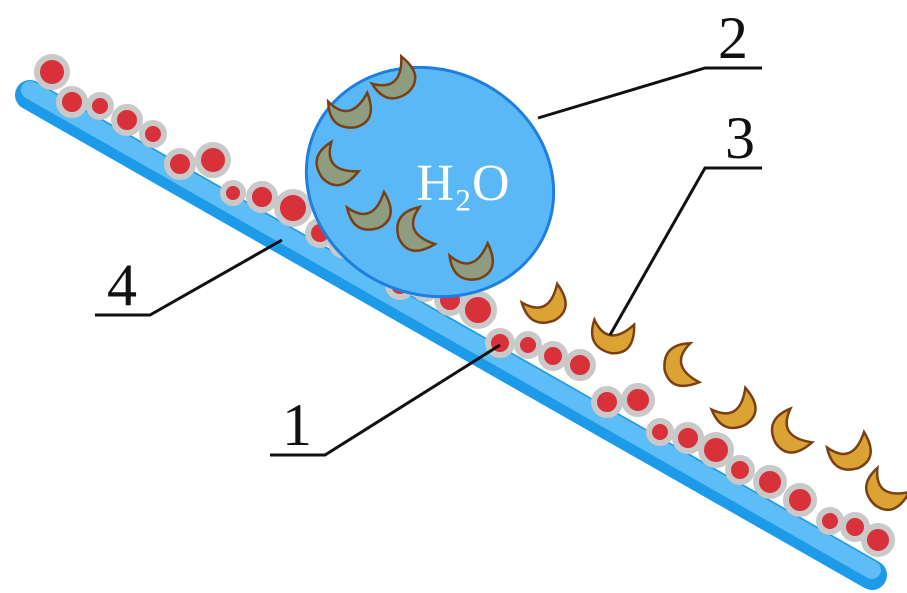 This screenshot has height=593, width=907. What do you see at coordinates (740, 138) in the screenshot?
I see `label-3: 3` at bounding box center [740, 138].